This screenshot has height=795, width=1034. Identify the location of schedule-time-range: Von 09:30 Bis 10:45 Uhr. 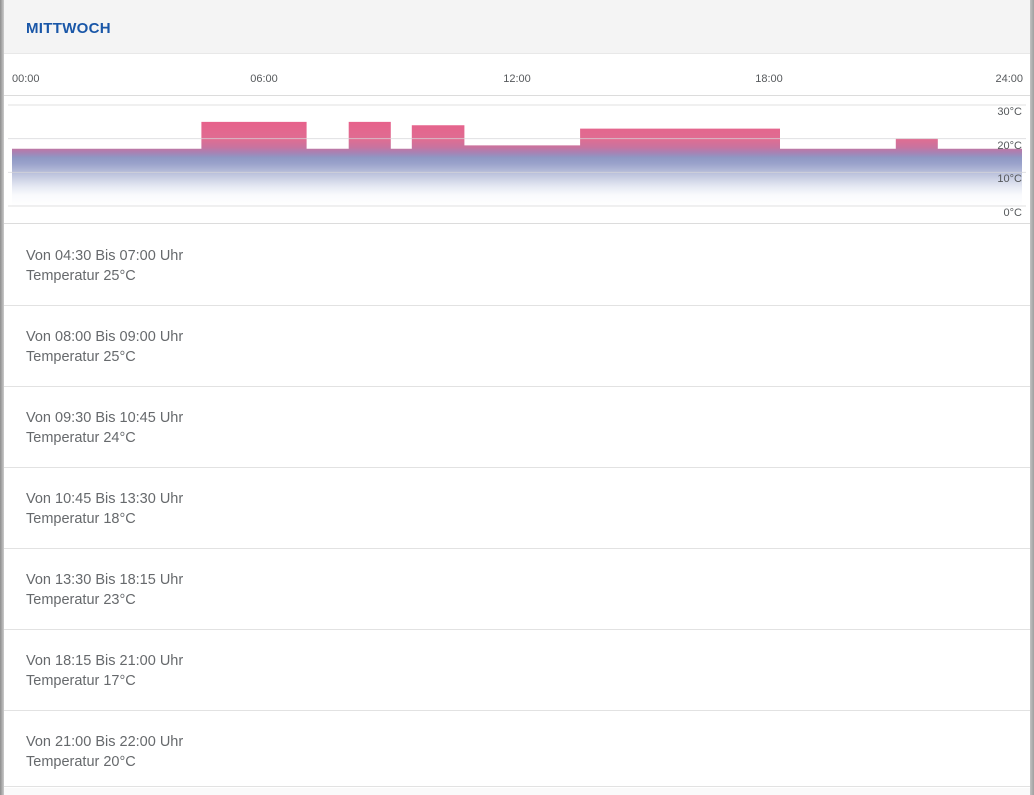
(105, 418).